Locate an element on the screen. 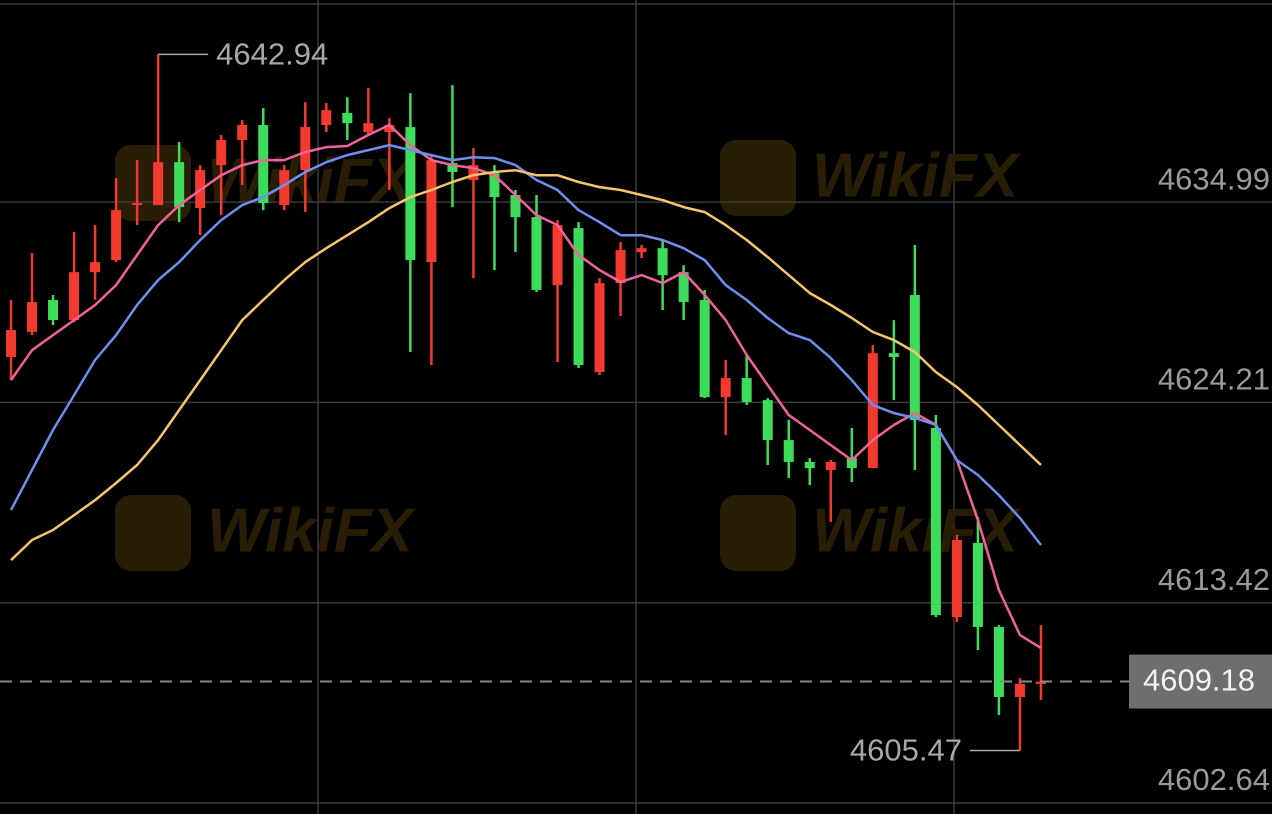  y-tick-label: 4613.42 is located at coordinates (1214, 579).